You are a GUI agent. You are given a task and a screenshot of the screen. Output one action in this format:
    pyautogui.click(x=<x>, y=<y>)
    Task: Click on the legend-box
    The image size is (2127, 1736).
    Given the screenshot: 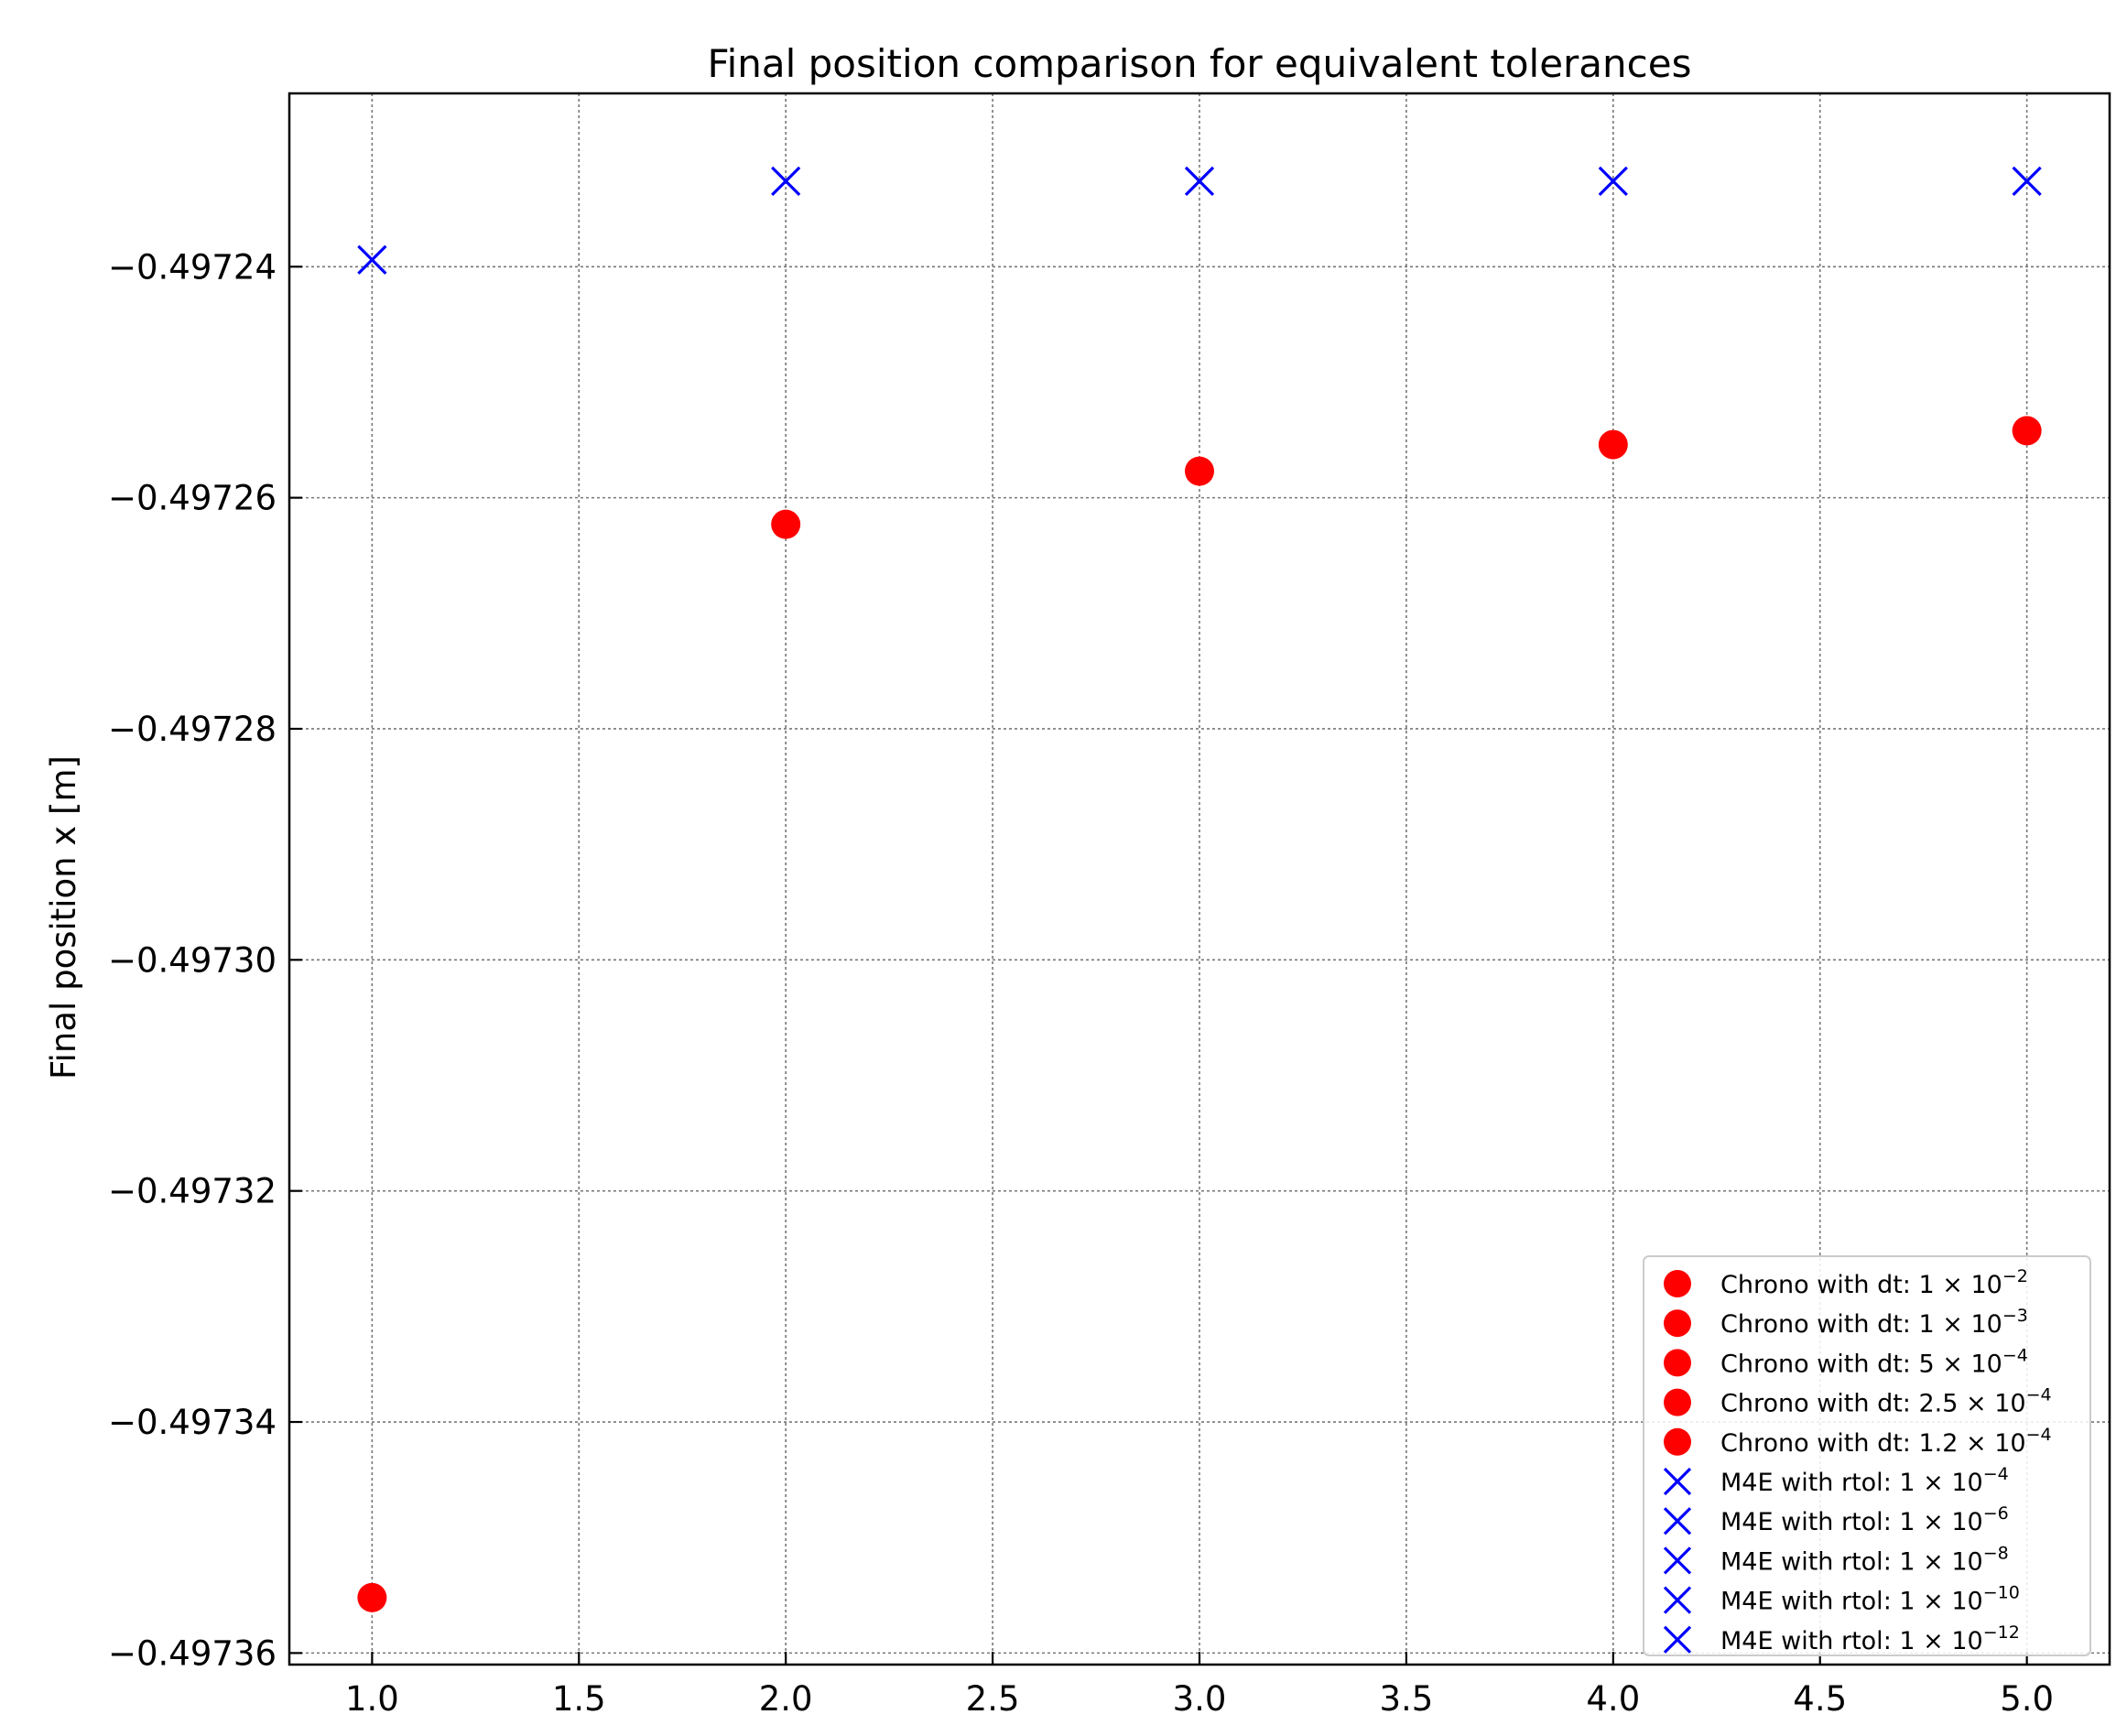 What is the action you would take?
    pyautogui.click(x=1867, y=1455)
    